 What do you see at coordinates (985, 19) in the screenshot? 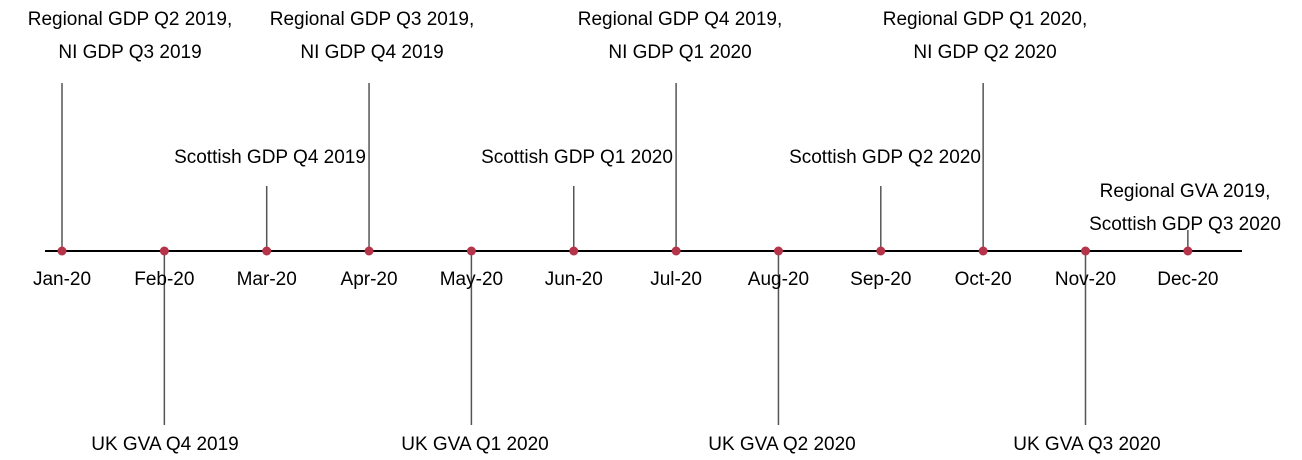
I see `event-label: Regional GDP Q1 2020,` at bounding box center [985, 19].